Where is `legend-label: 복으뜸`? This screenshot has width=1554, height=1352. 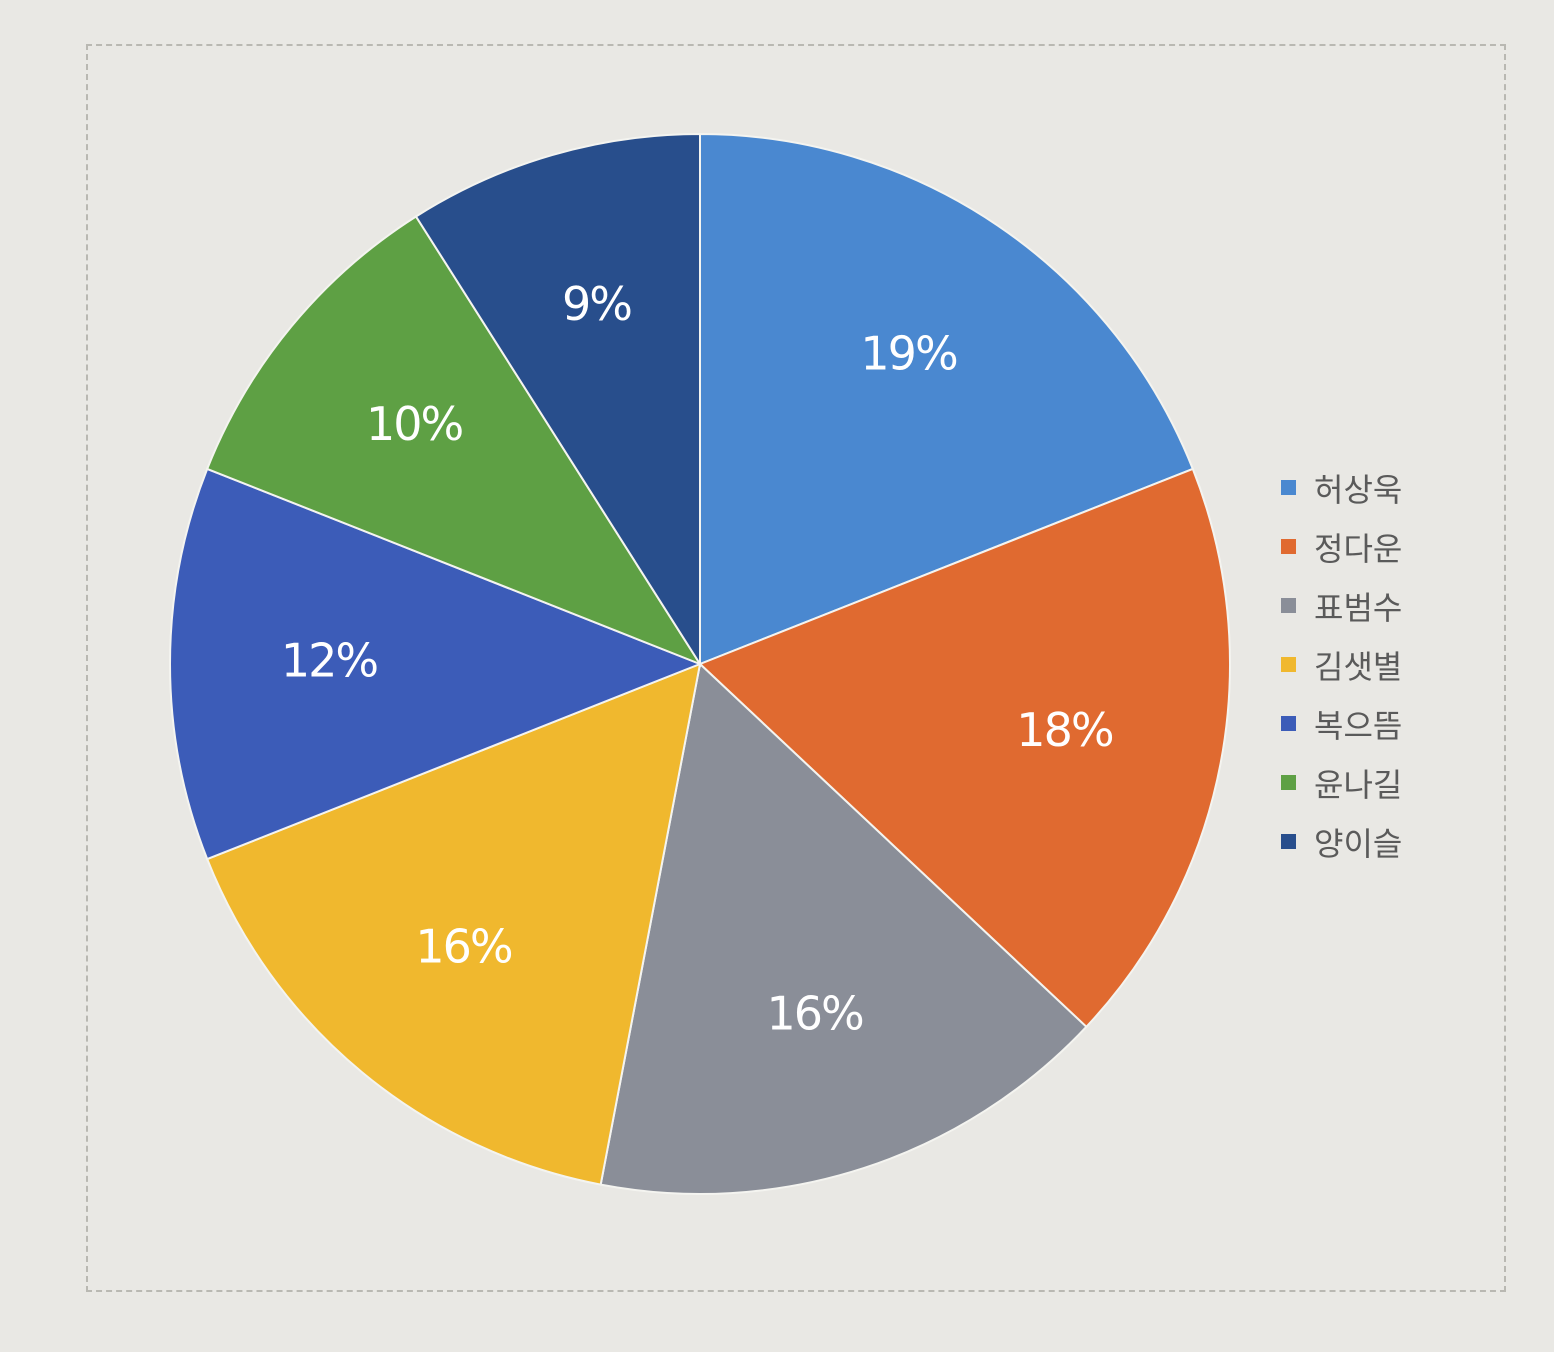 legend-label: 복으뜸 is located at coordinates (1358, 725).